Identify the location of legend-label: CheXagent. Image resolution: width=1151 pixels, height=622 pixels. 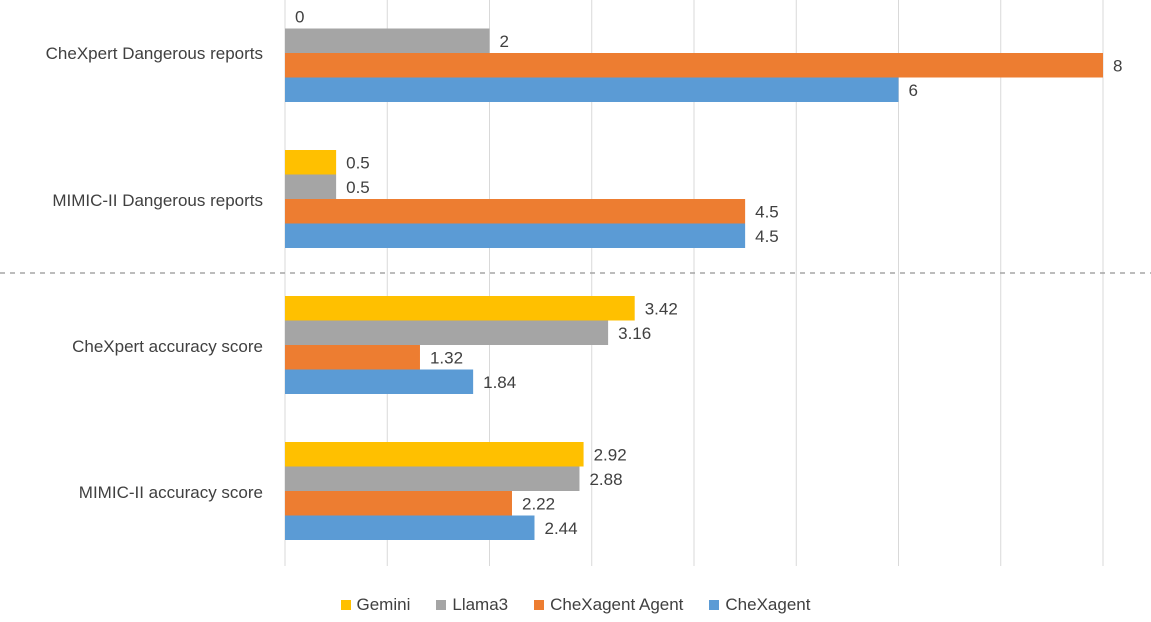
(768, 604).